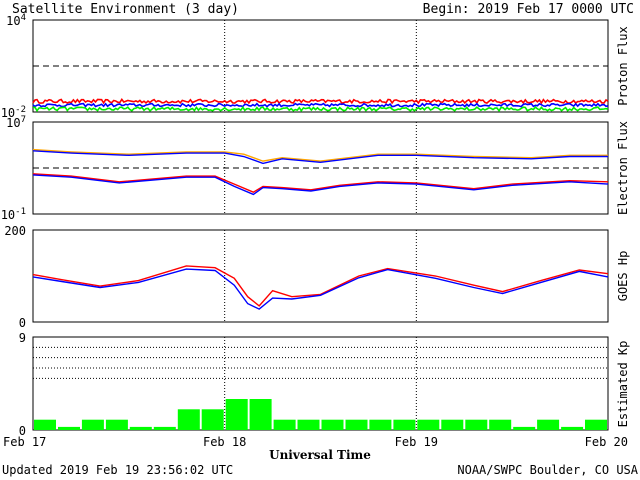 The image size is (640, 480). What do you see at coordinates (13, 214) in the screenshot?
I see `y-tick-label: 10-1` at bounding box center [13, 214].